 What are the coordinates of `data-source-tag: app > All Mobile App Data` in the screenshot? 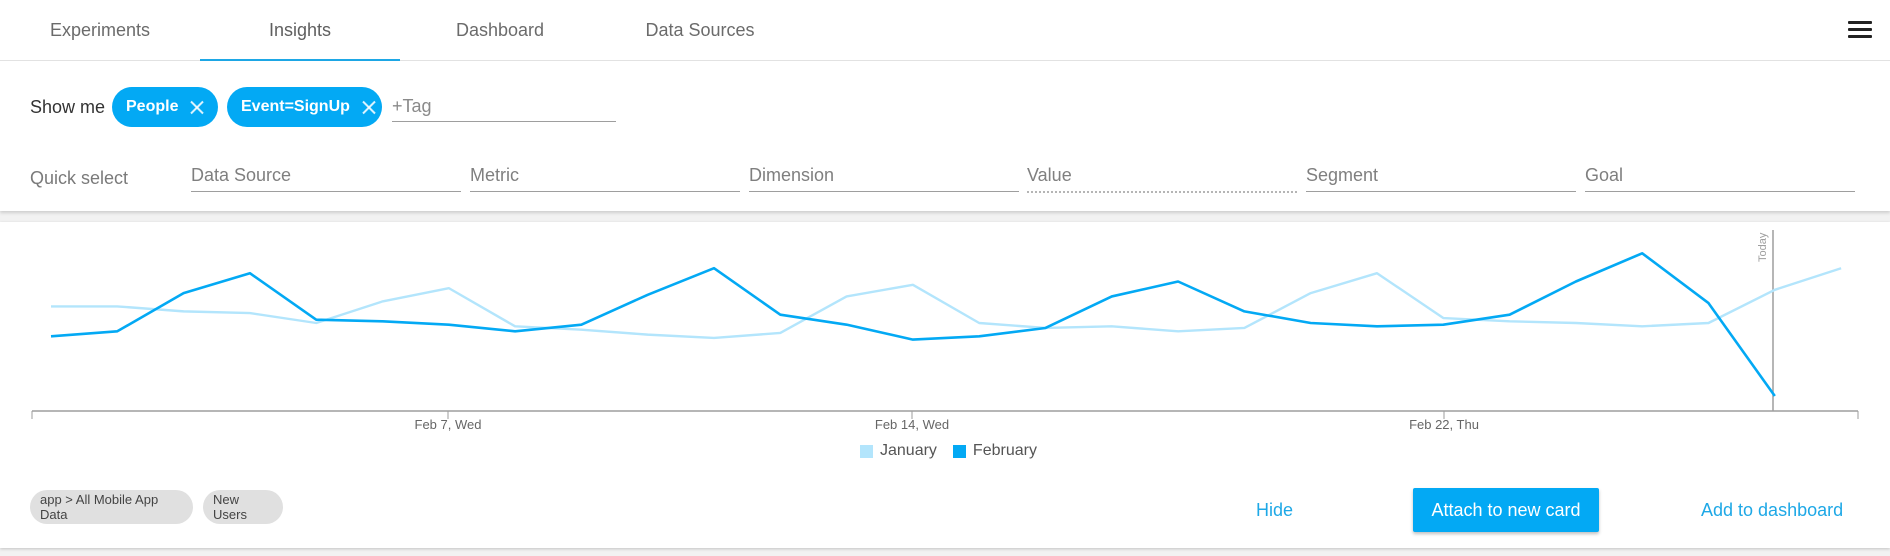 It's located at (111, 507).